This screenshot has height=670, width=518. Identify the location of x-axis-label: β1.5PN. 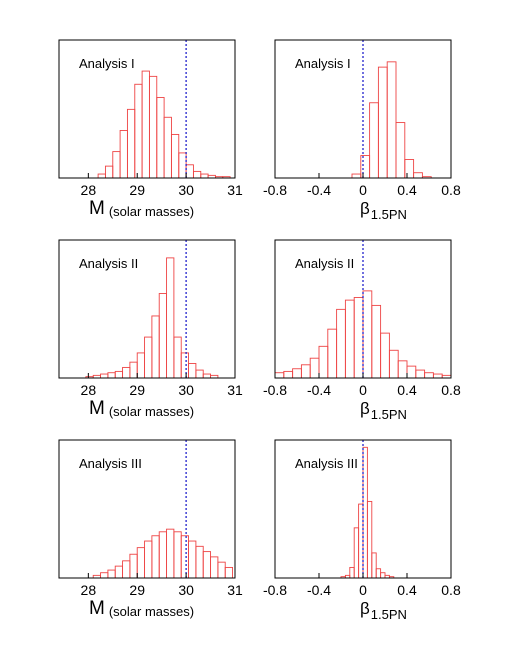
(383, 610).